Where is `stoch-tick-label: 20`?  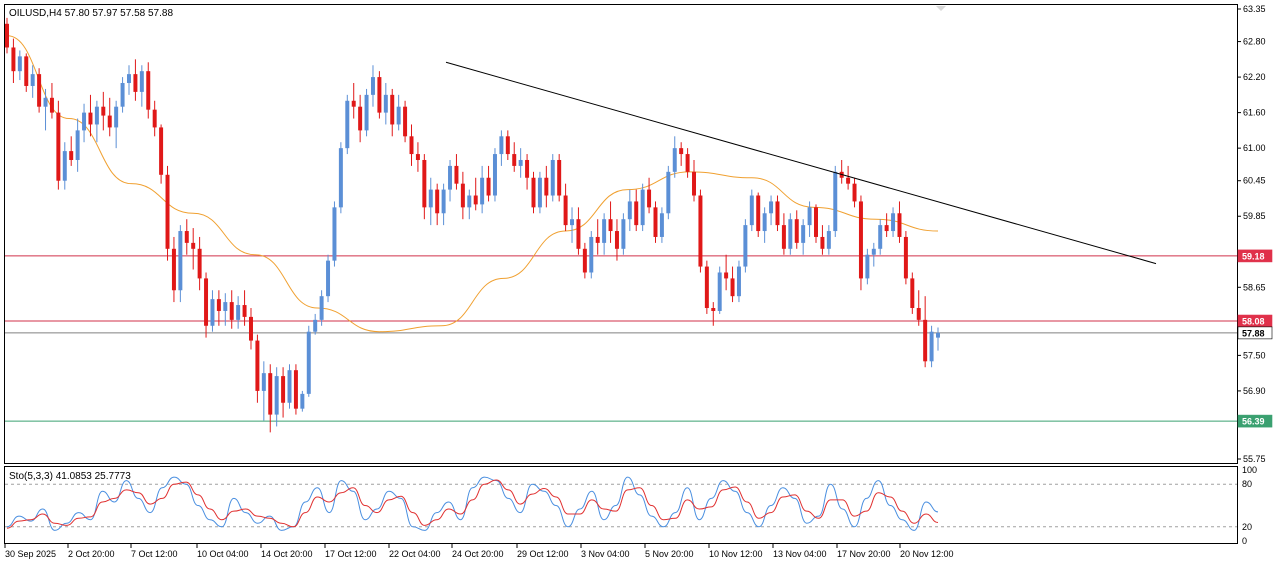 stoch-tick-label: 20 is located at coordinates (1247, 527).